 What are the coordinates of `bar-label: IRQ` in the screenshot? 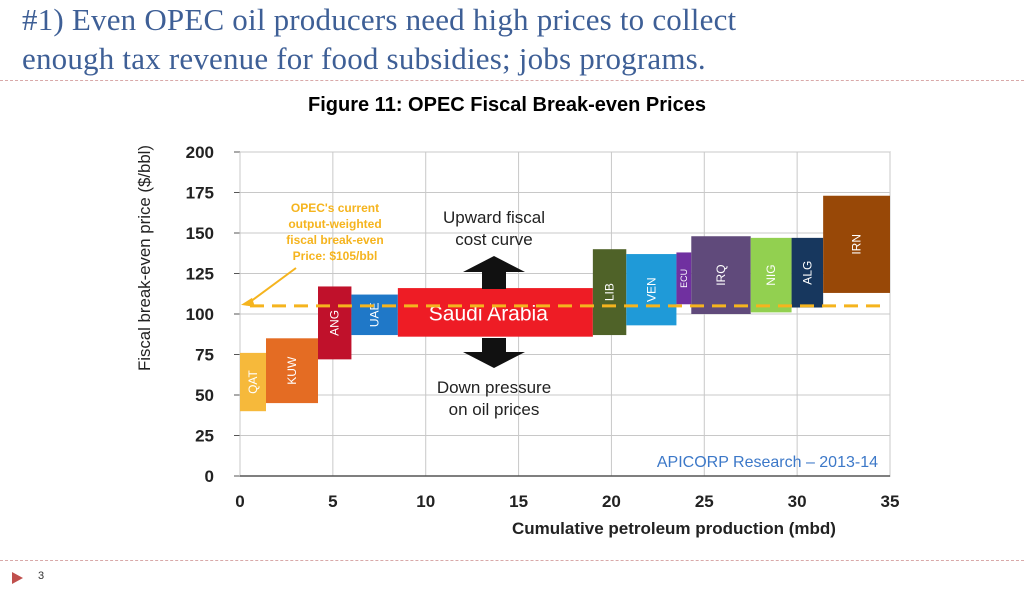 It's located at (721, 274).